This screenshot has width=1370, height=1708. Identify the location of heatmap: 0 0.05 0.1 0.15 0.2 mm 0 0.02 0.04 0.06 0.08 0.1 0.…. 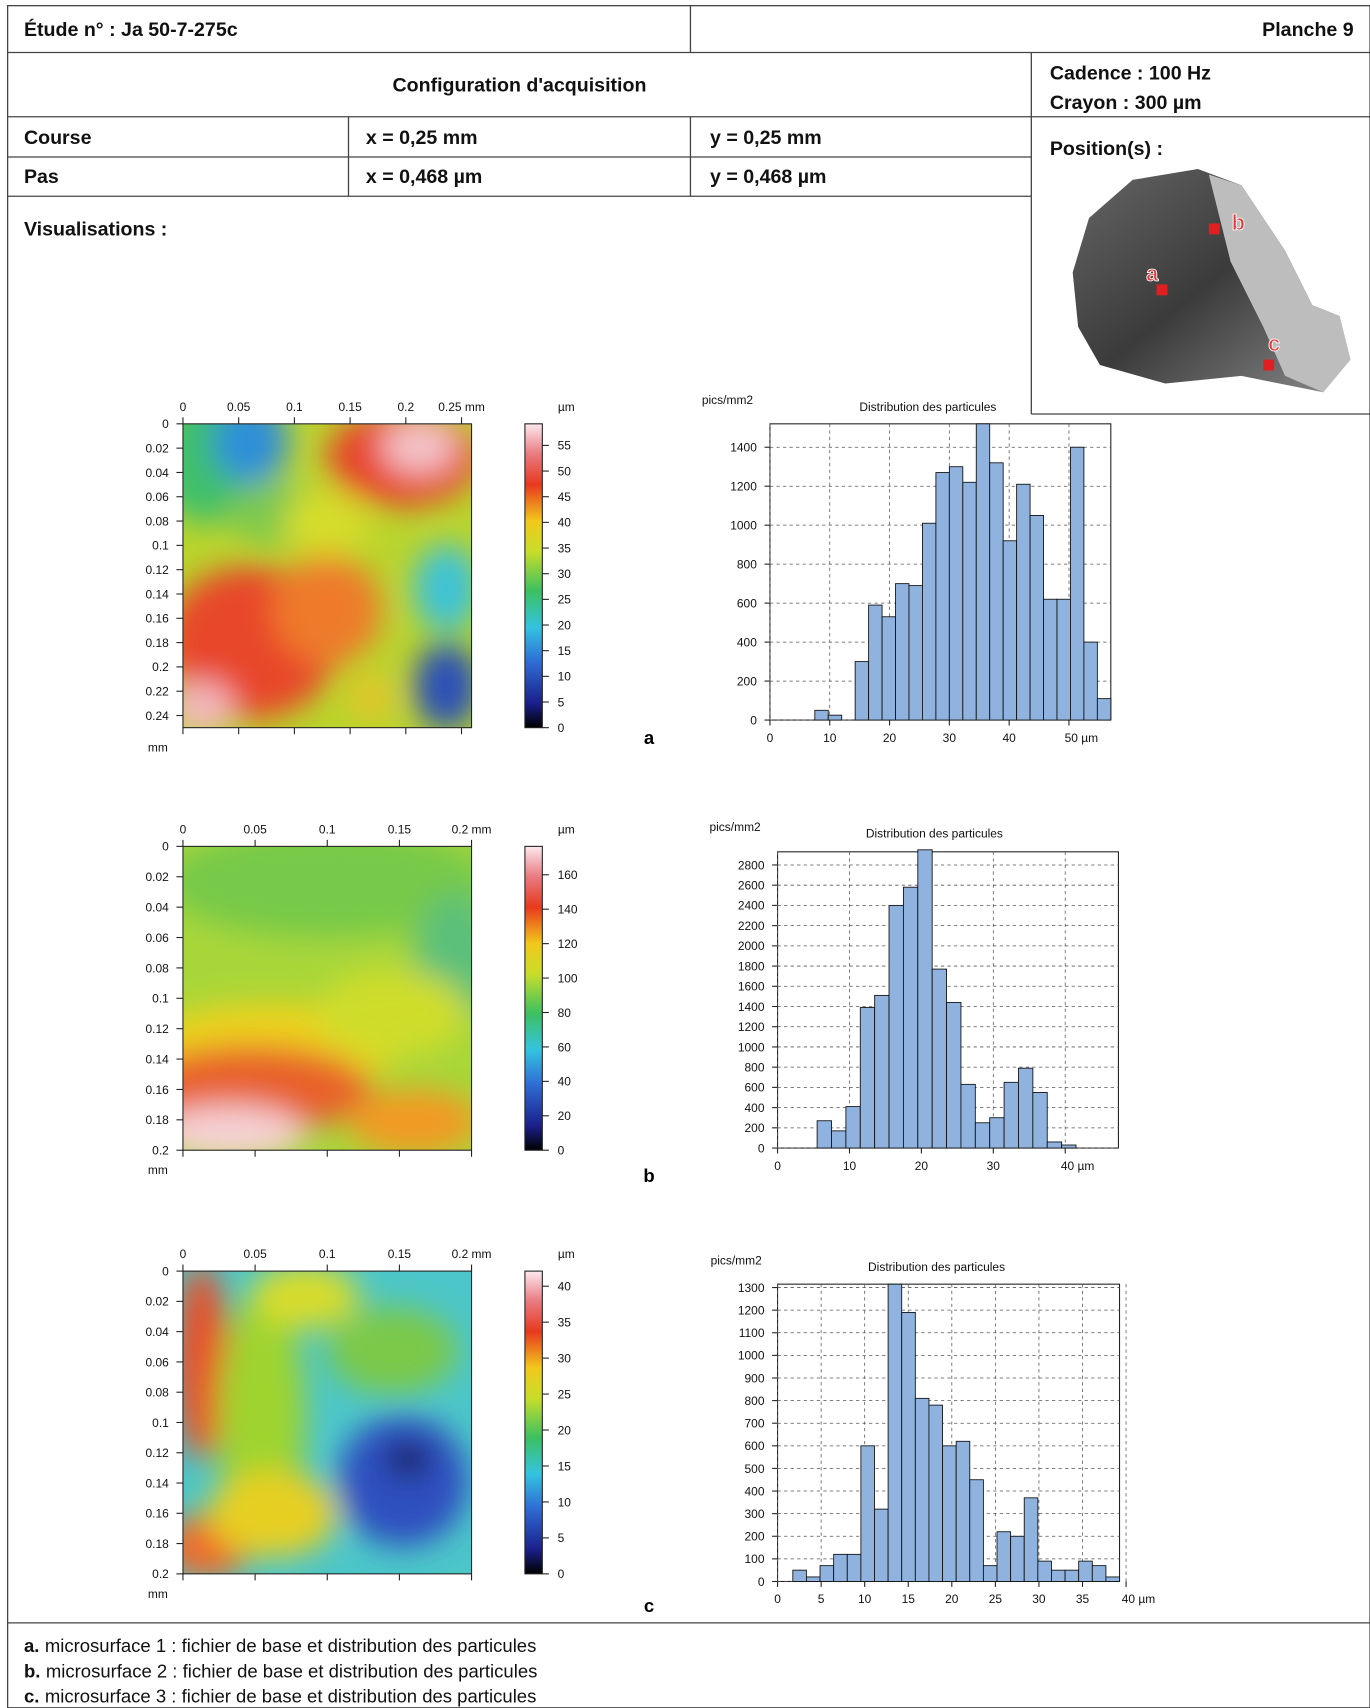
(400, 1431).